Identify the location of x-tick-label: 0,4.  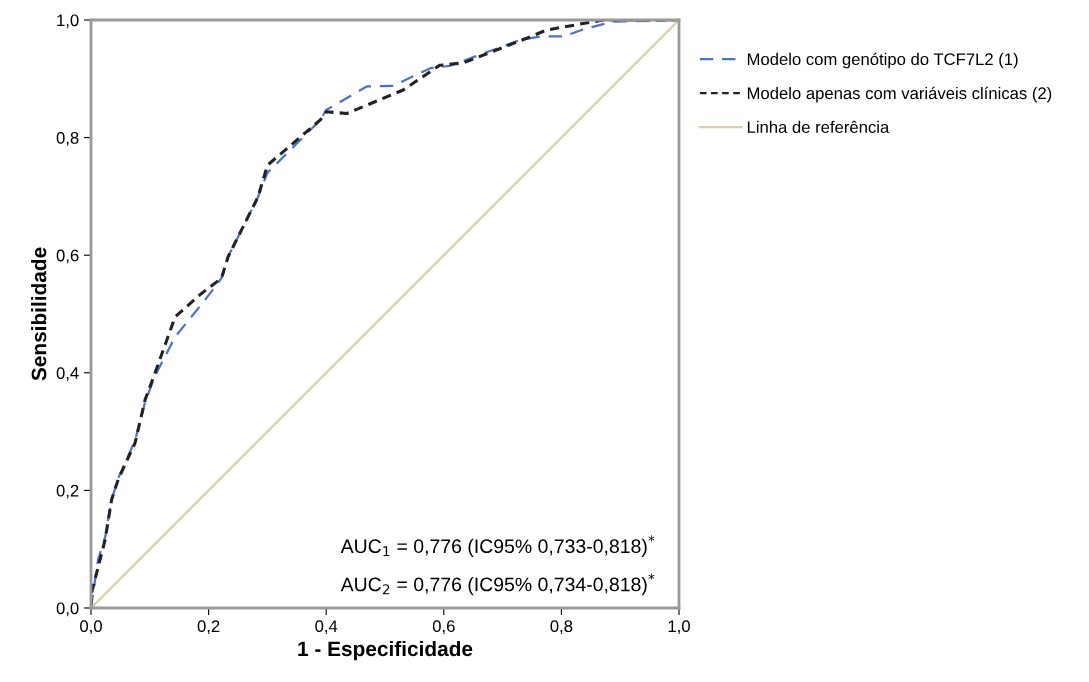
(326, 627).